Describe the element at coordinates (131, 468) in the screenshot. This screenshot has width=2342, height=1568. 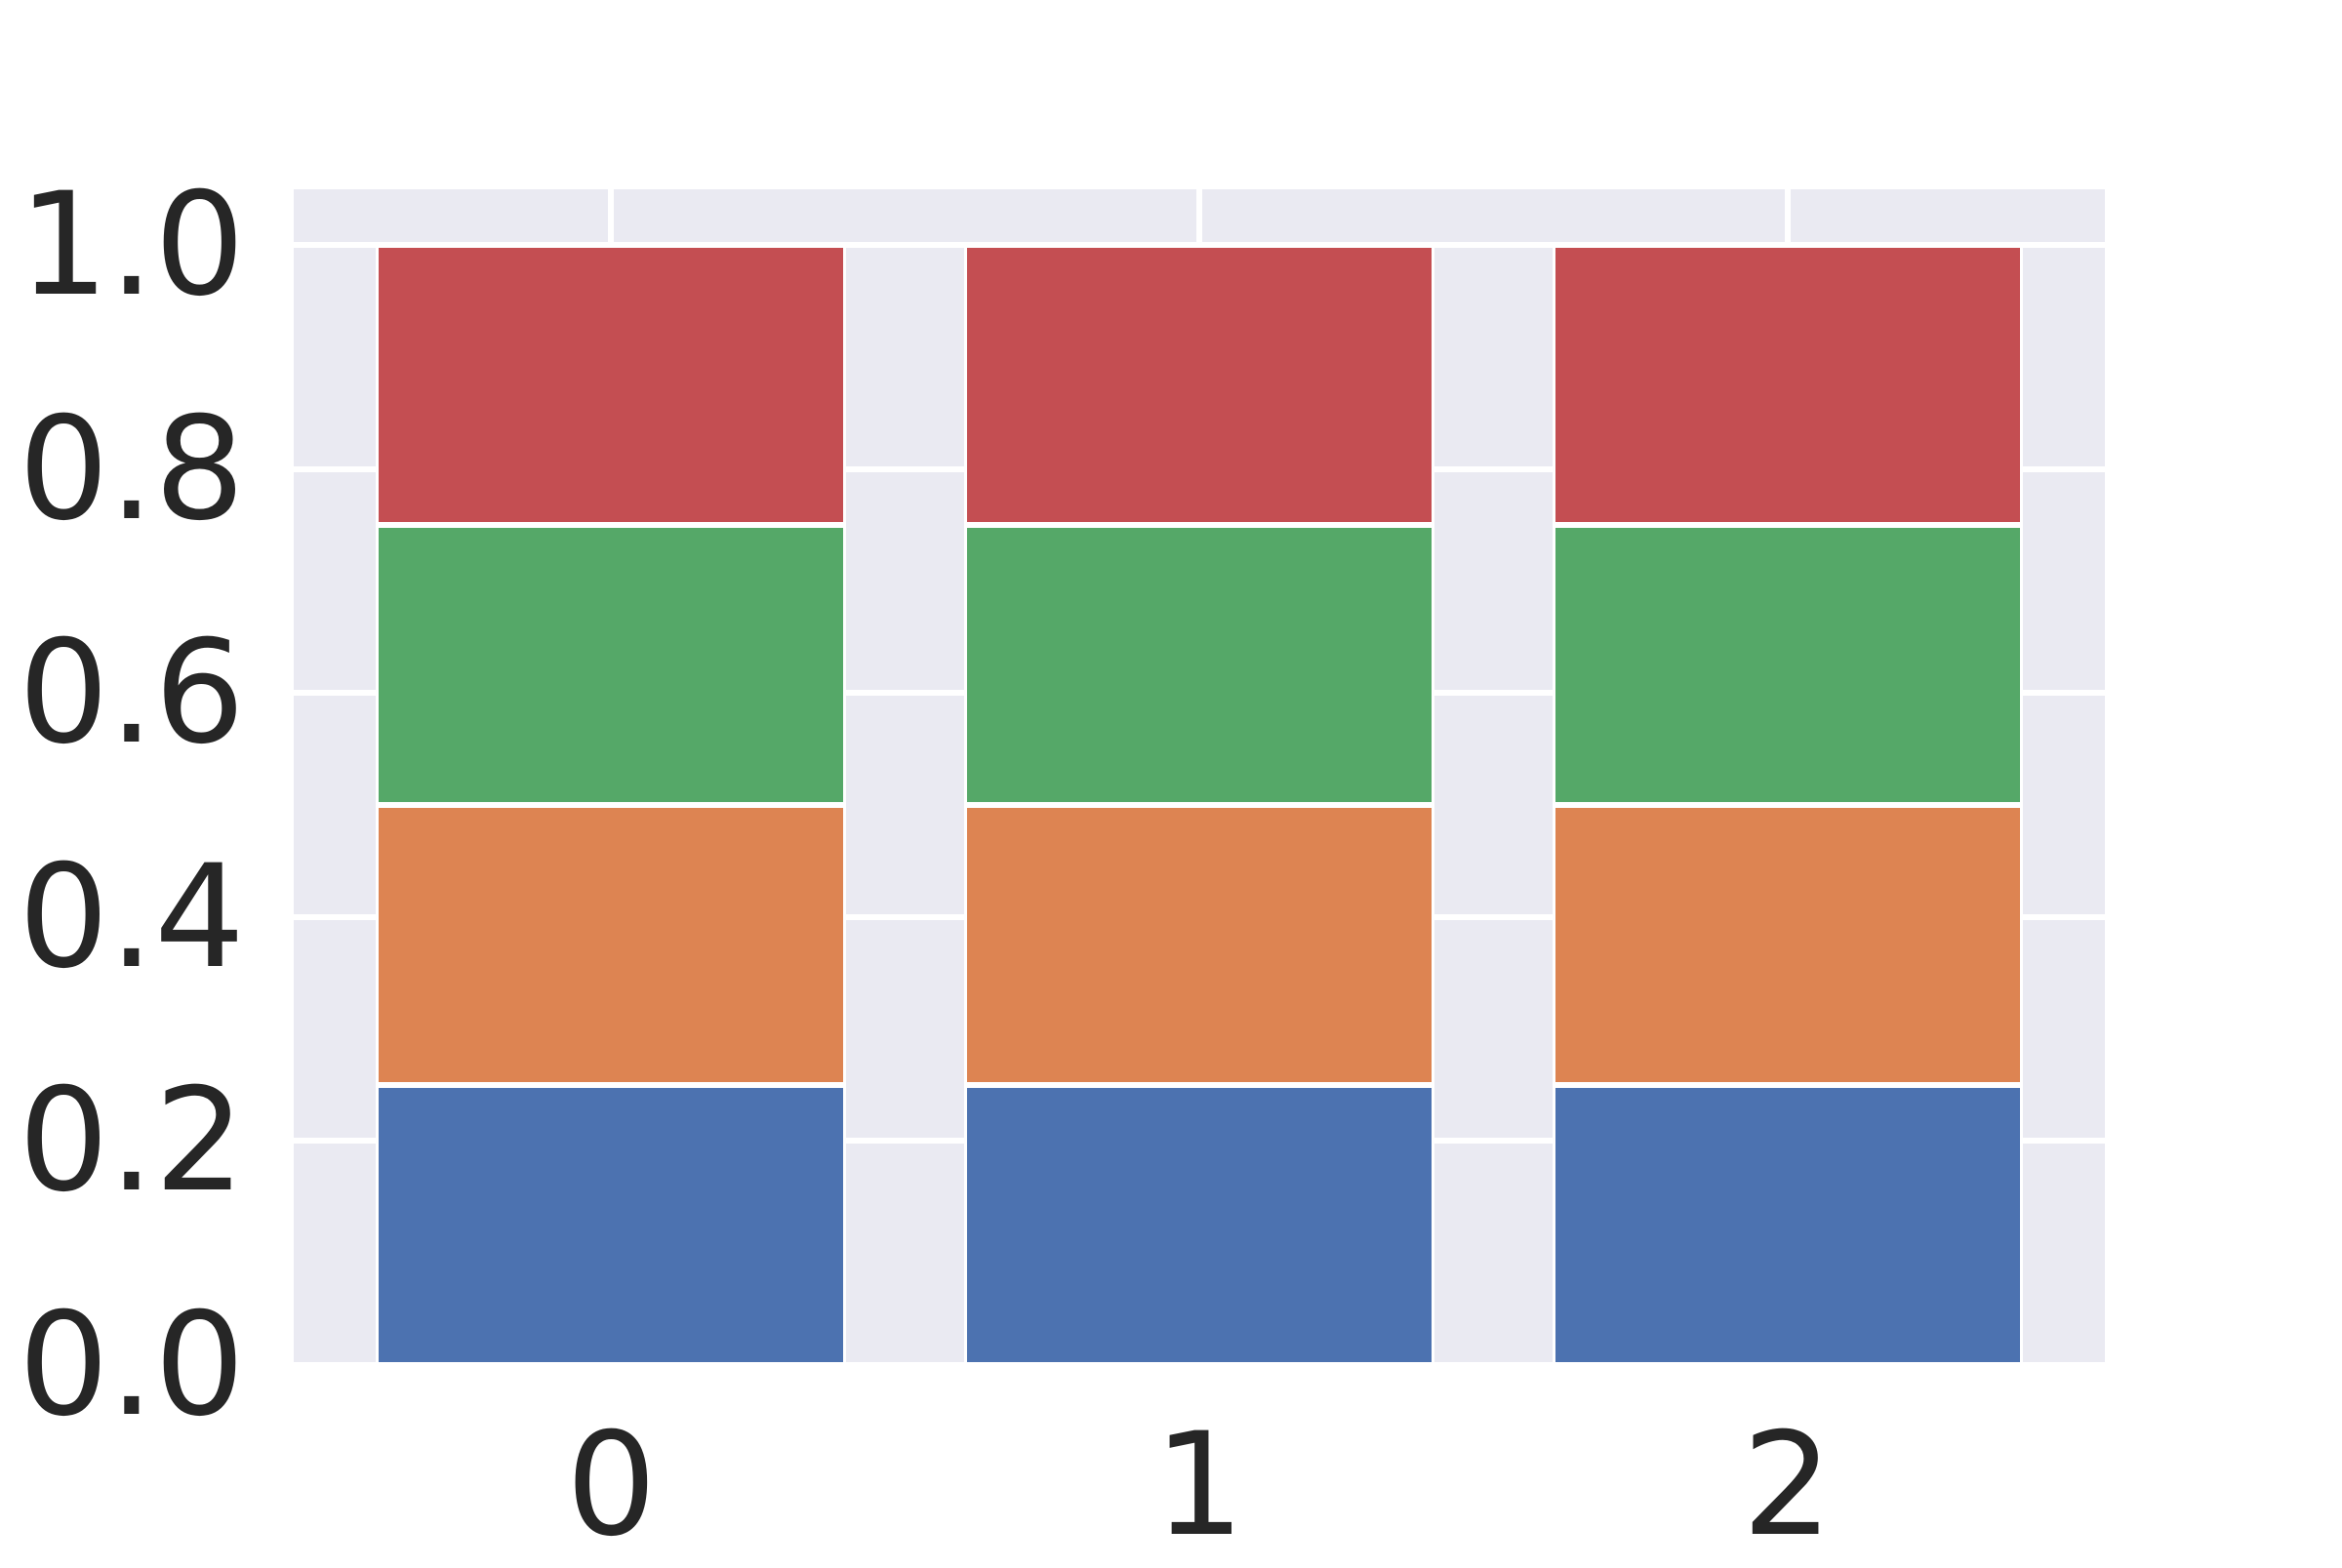
I see `y-axis-tick-label-0.8: 0.8` at that location.